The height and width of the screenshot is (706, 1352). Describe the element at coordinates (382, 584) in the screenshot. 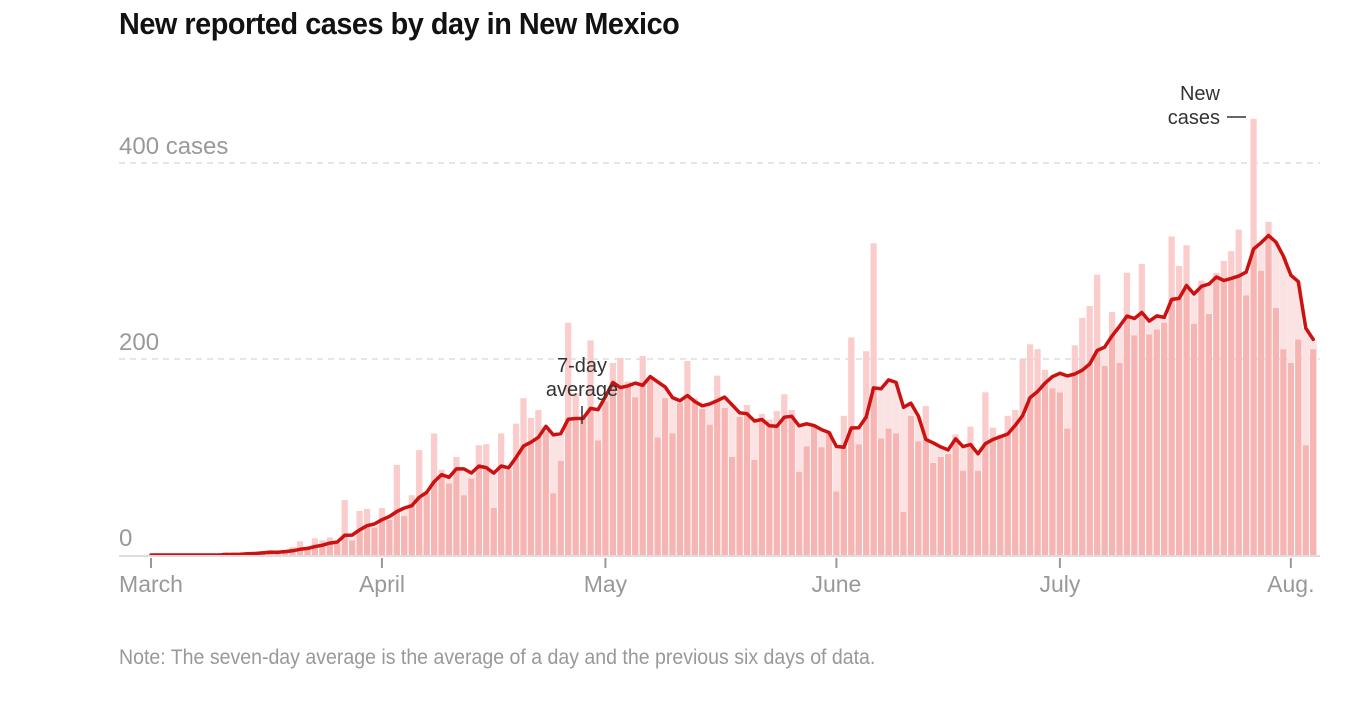

I see `x-tick-label: April` at that location.